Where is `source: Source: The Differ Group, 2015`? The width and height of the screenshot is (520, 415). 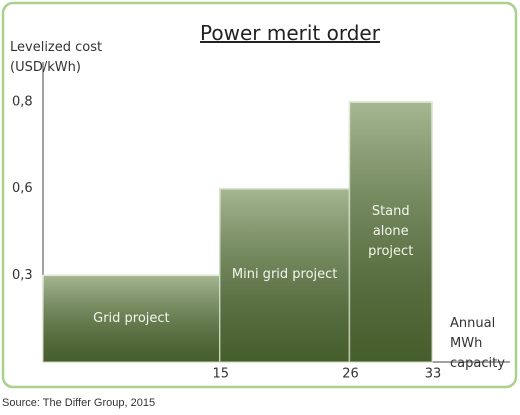
source: Source: The Differ Group, 2015 is located at coordinates (79, 403).